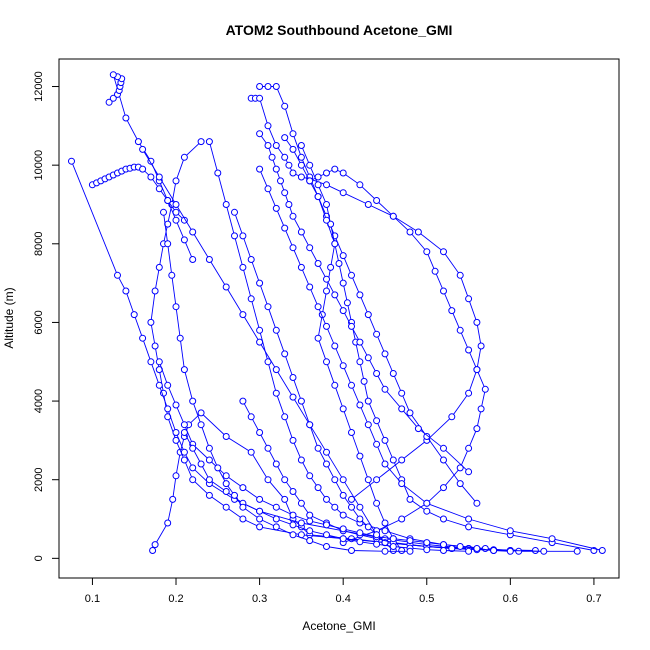 This screenshot has width=650, height=650. I want to click on y-tick-label: 0, so click(39, 558).